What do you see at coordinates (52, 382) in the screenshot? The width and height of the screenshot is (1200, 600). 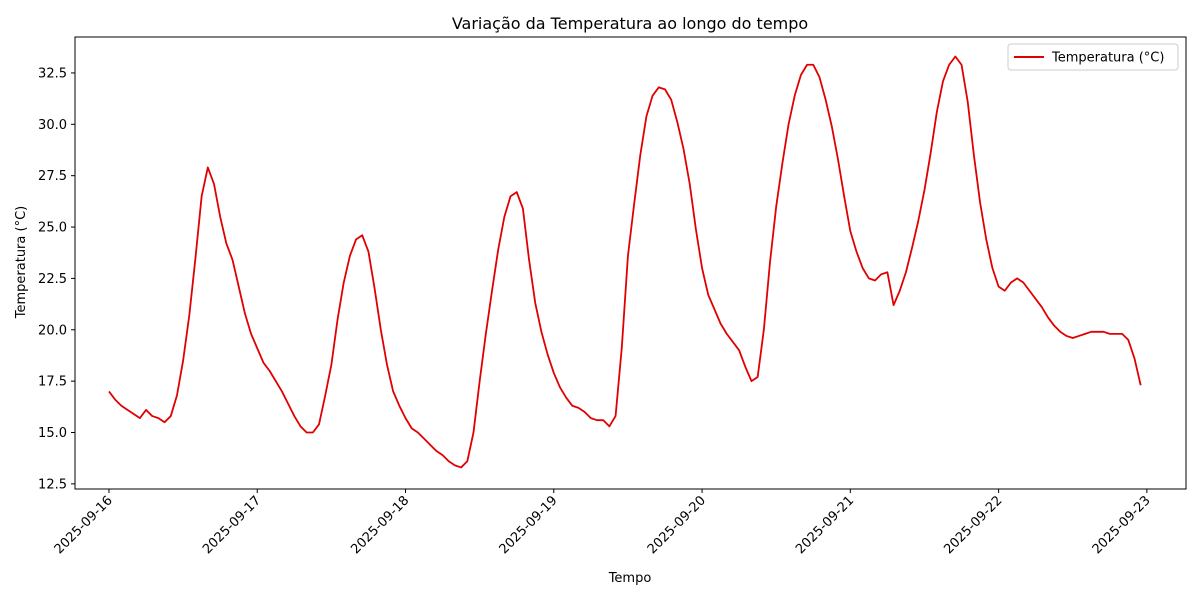 I see `y-tick-label: 17.5` at bounding box center [52, 382].